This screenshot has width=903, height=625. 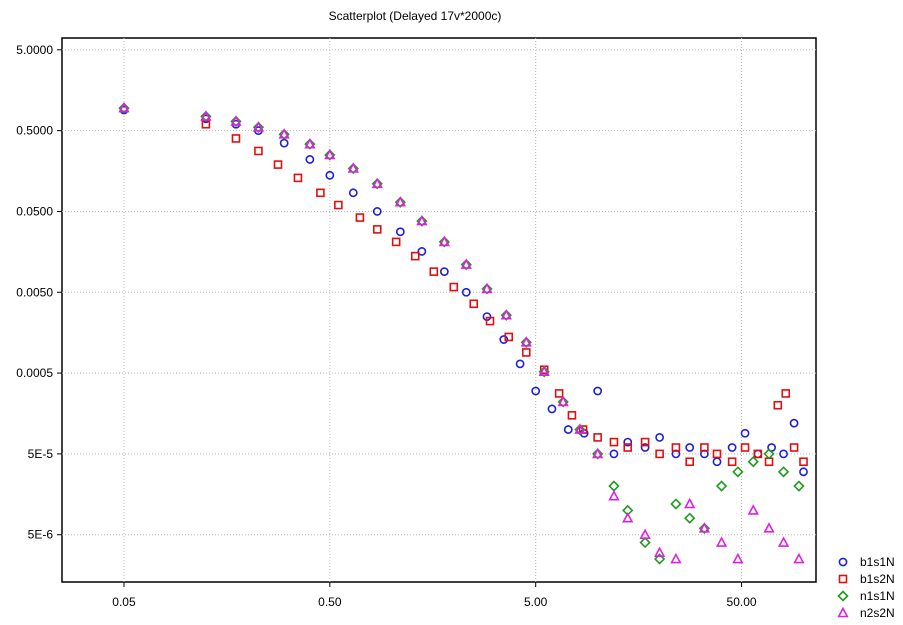 What do you see at coordinates (866, 587) in the screenshot?
I see `legend: b1s1N b1s2N n1s1N n2s2N` at bounding box center [866, 587].